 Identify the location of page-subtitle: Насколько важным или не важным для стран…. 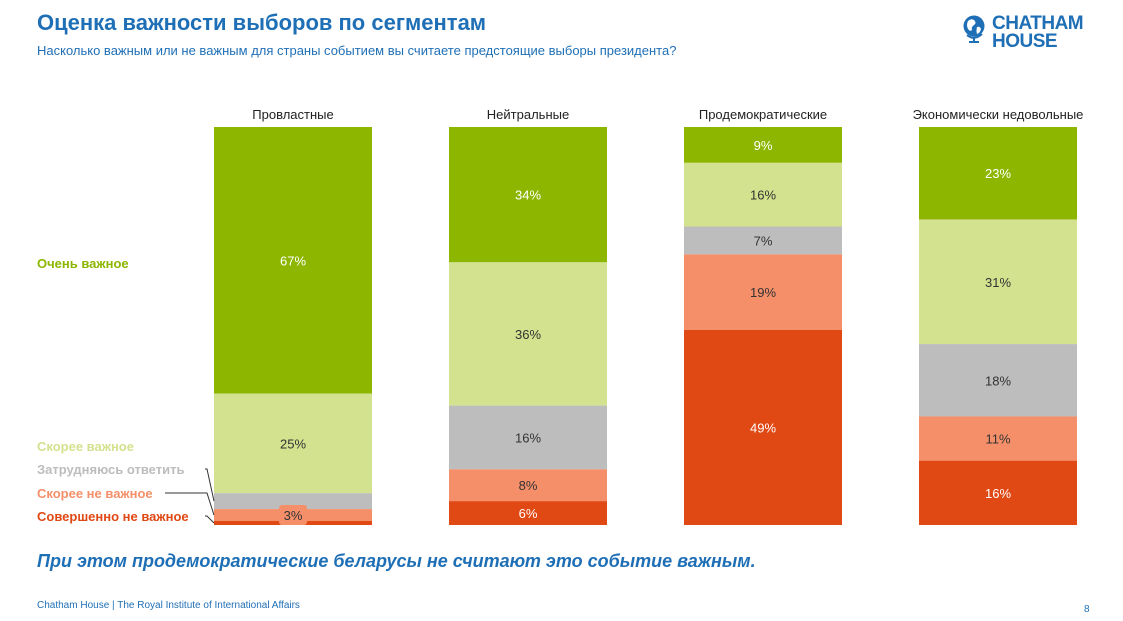
(357, 50).